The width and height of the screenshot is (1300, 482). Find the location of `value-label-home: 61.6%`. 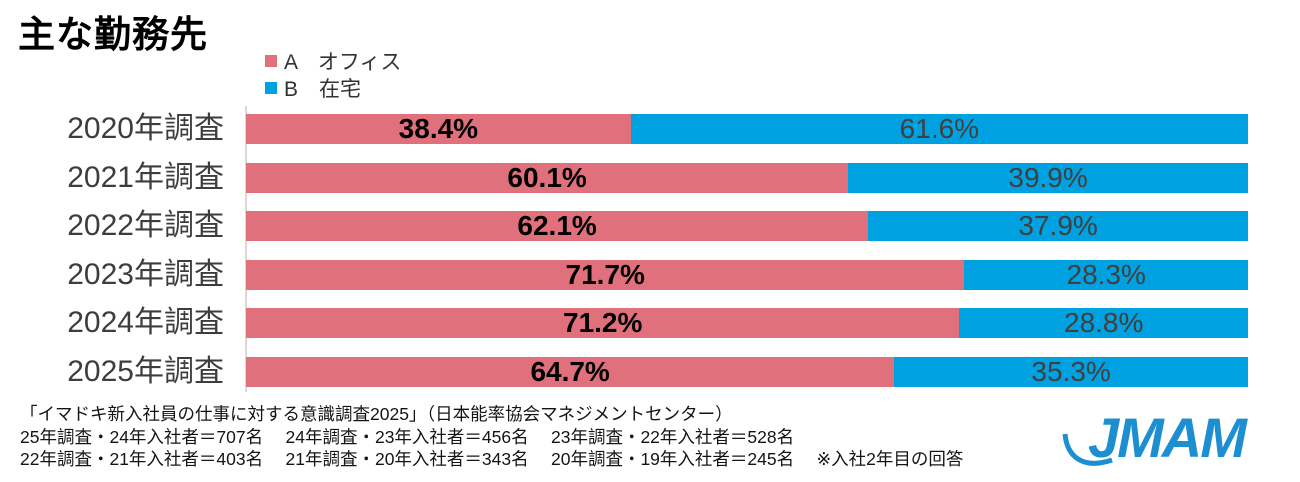

value-label-home: 61.6% is located at coordinates (939, 128).